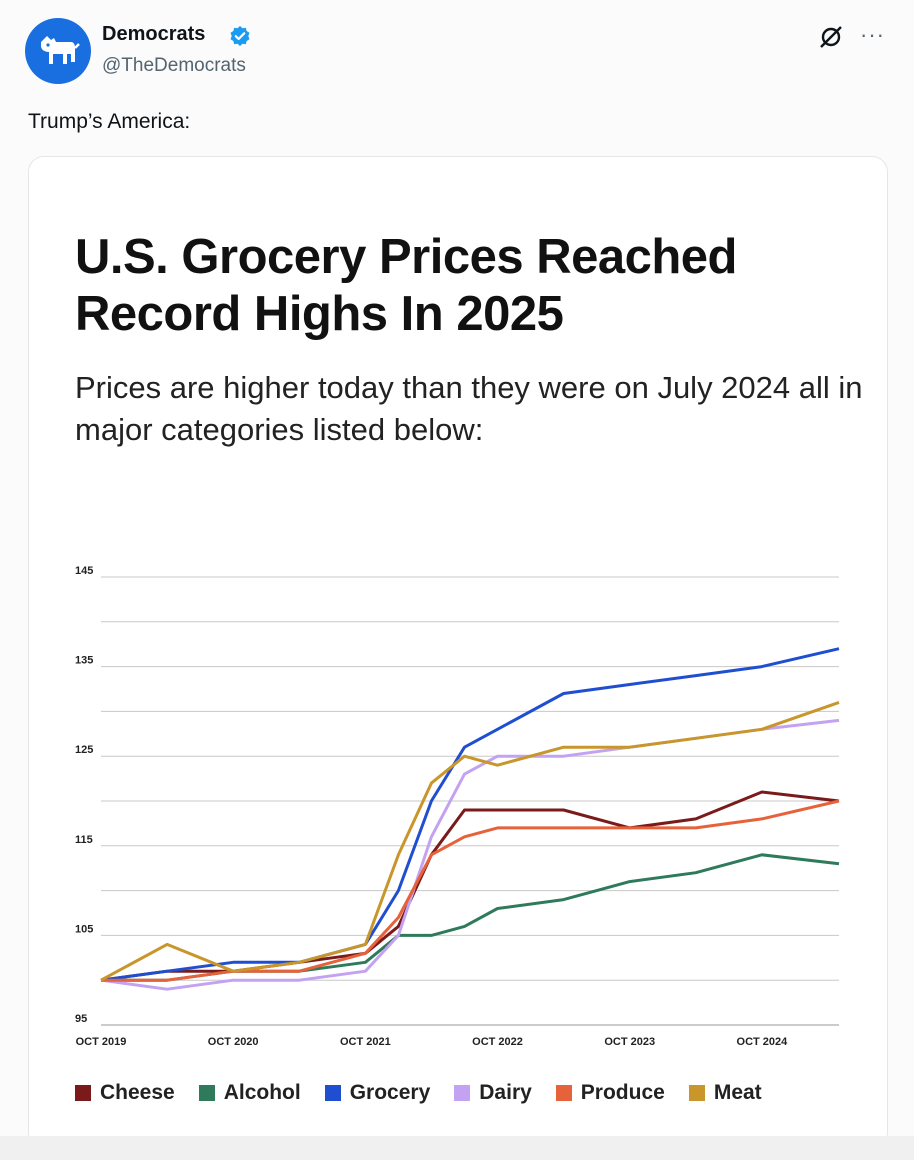  Describe the element at coordinates (81, 1019) in the screenshot. I see `y-tick-label: 95` at that location.